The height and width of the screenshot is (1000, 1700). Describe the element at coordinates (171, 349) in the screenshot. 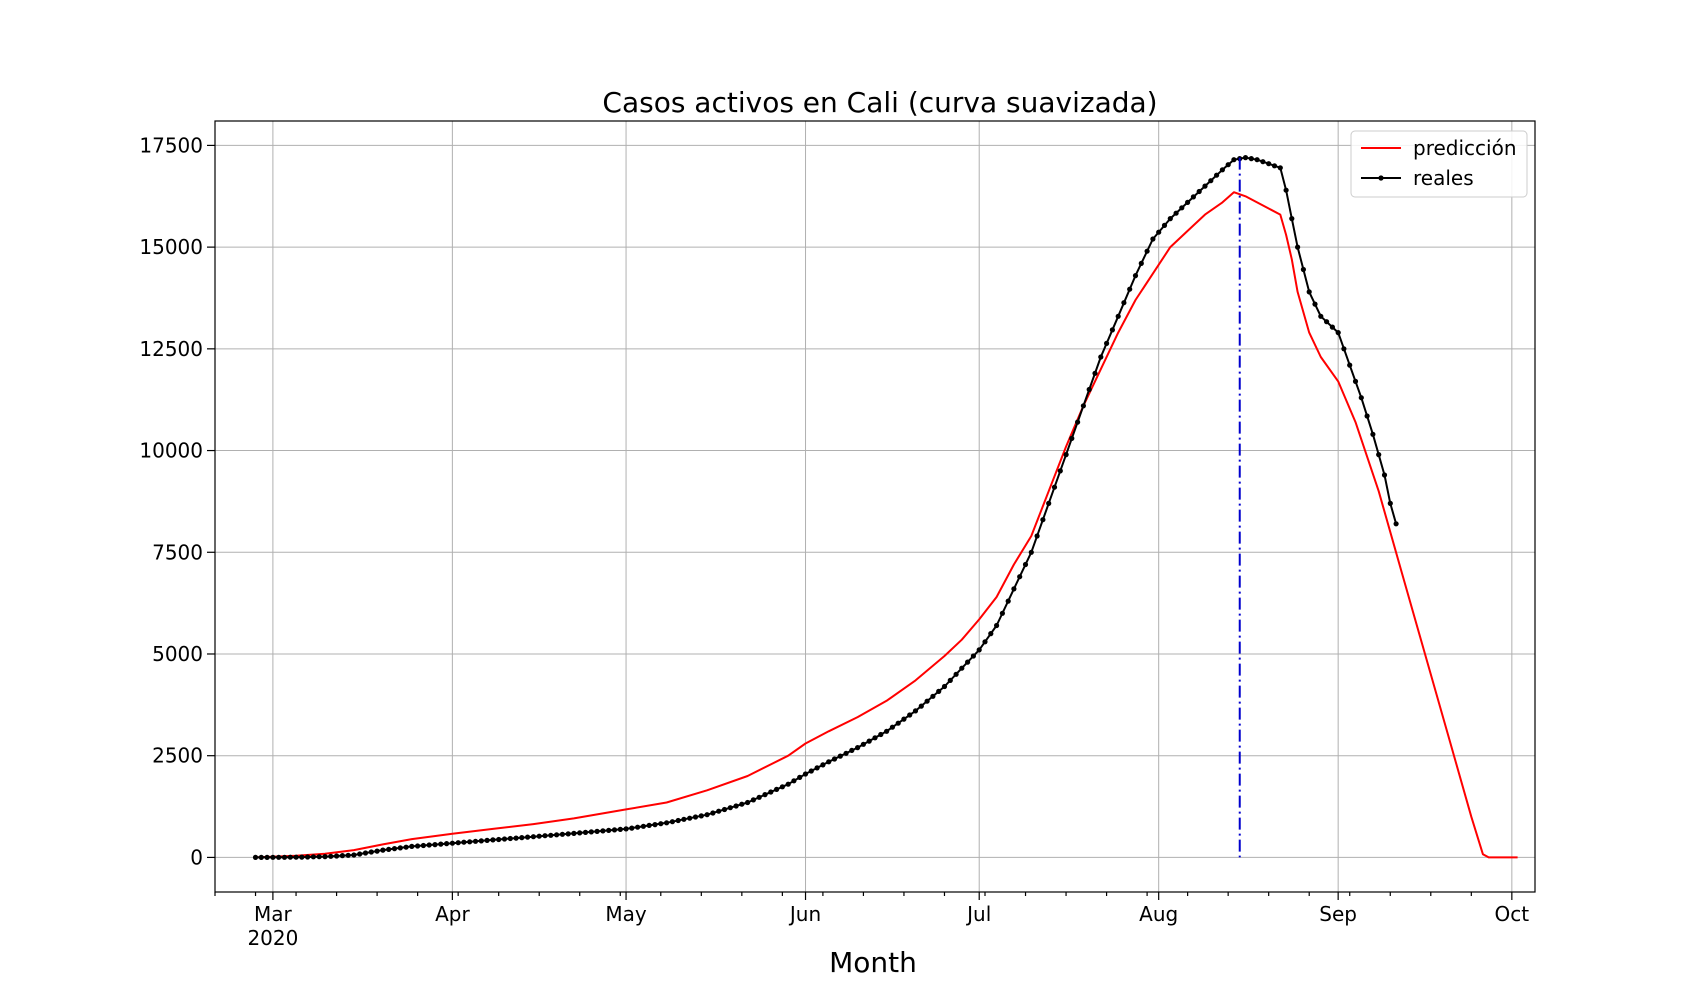

I see `y-tick-label: 12500` at that location.